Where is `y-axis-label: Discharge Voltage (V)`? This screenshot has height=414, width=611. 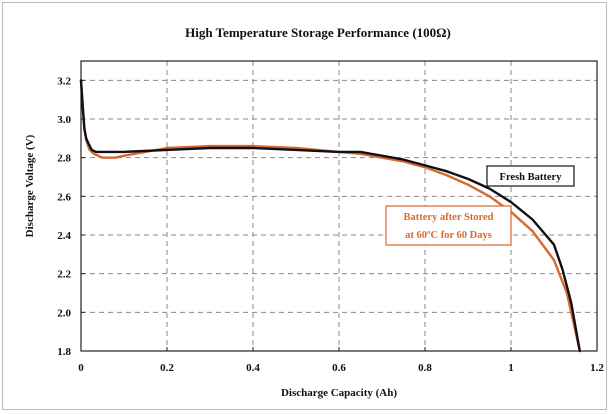
y-axis-label: Discharge Voltage (V) is located at coordinates (30, 185).